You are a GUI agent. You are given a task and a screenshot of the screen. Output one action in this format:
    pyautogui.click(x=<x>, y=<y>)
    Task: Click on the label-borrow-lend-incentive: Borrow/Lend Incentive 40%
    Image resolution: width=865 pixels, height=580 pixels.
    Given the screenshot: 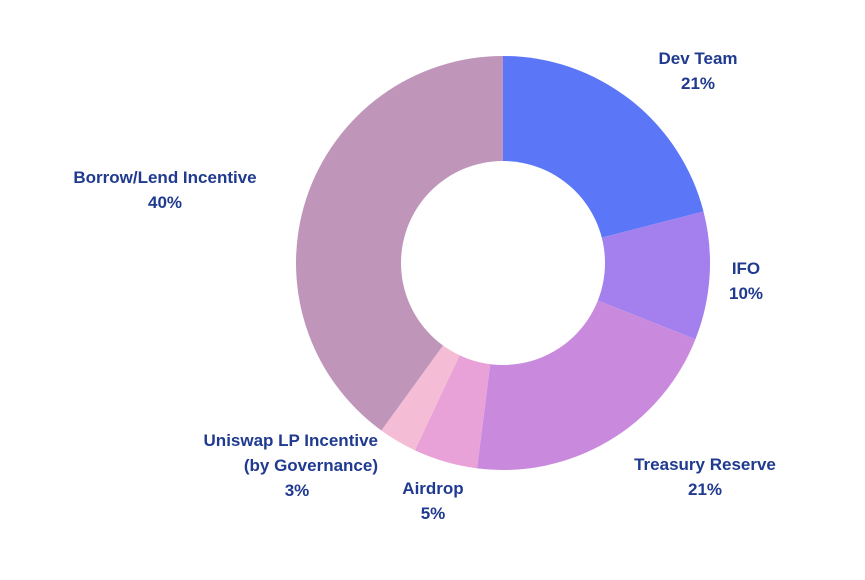 What is the action you would take?
    pyautogui.click(x=165, y=190)
    